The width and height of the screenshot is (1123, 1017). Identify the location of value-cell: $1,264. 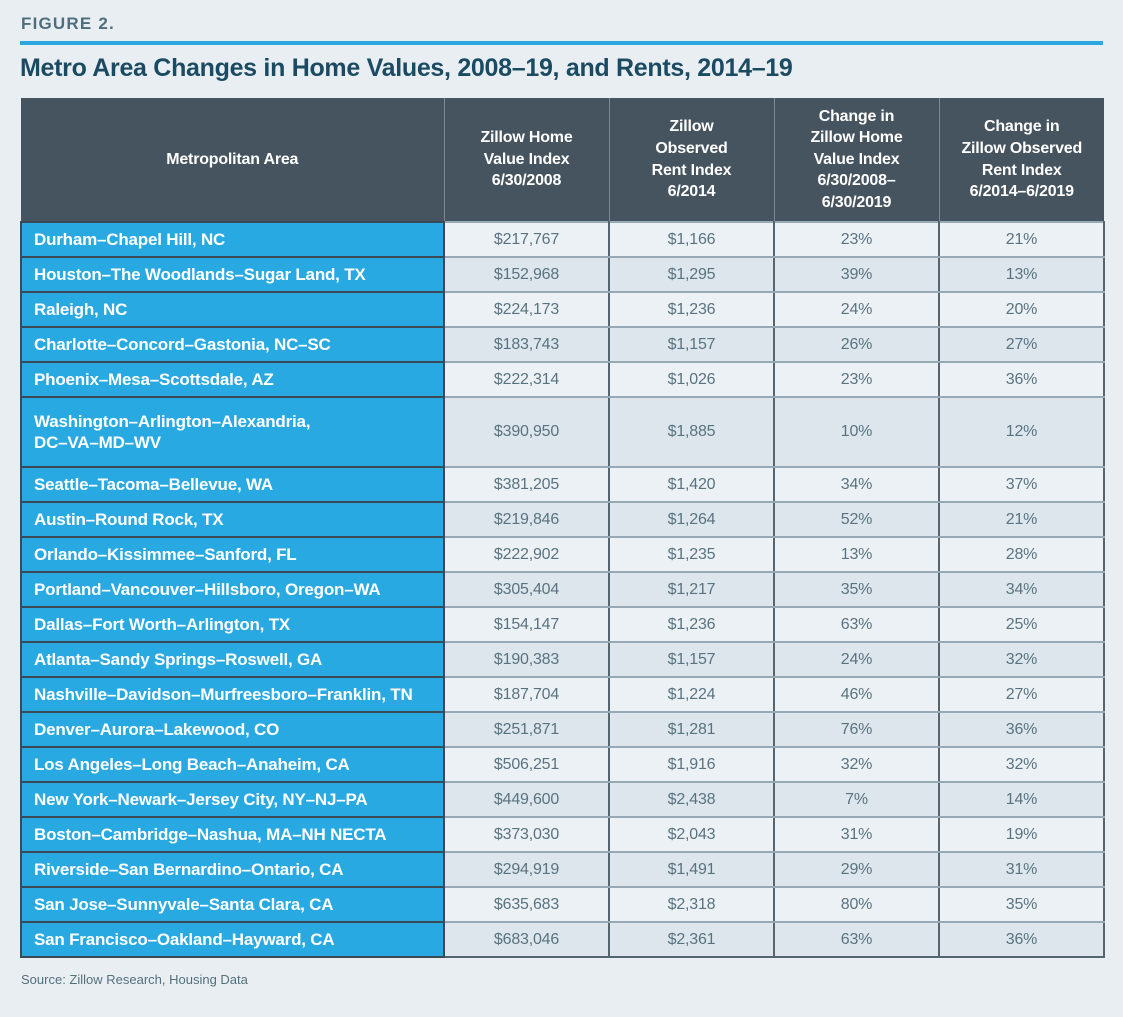
(691, 519).